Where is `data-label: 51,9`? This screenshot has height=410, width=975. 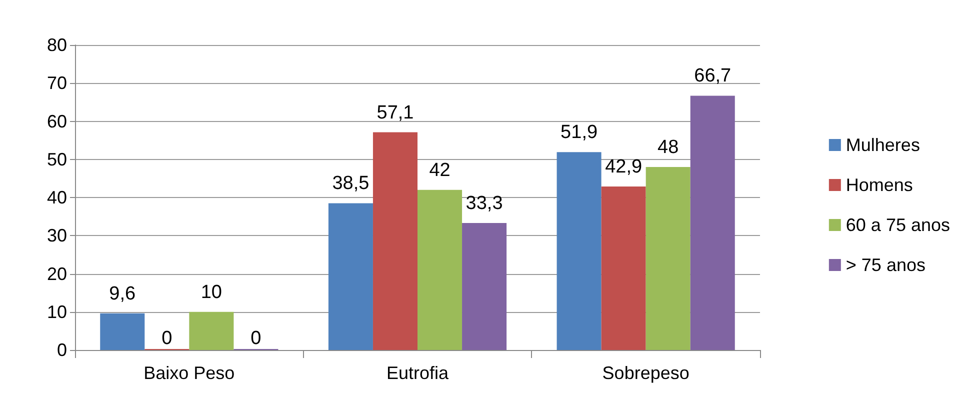
data-label: 51,9 is located at coordinates (579, 133).